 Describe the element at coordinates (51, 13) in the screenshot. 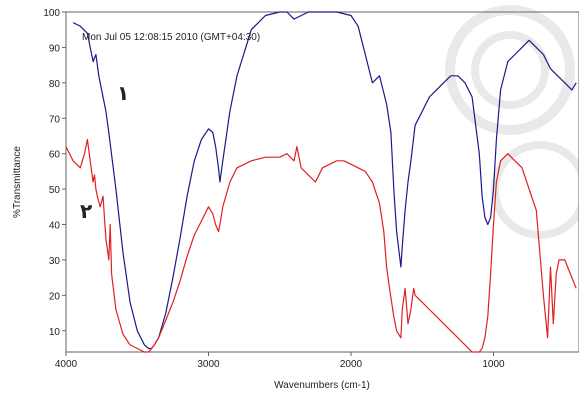

I see `y-tick-label: 100` at that location.